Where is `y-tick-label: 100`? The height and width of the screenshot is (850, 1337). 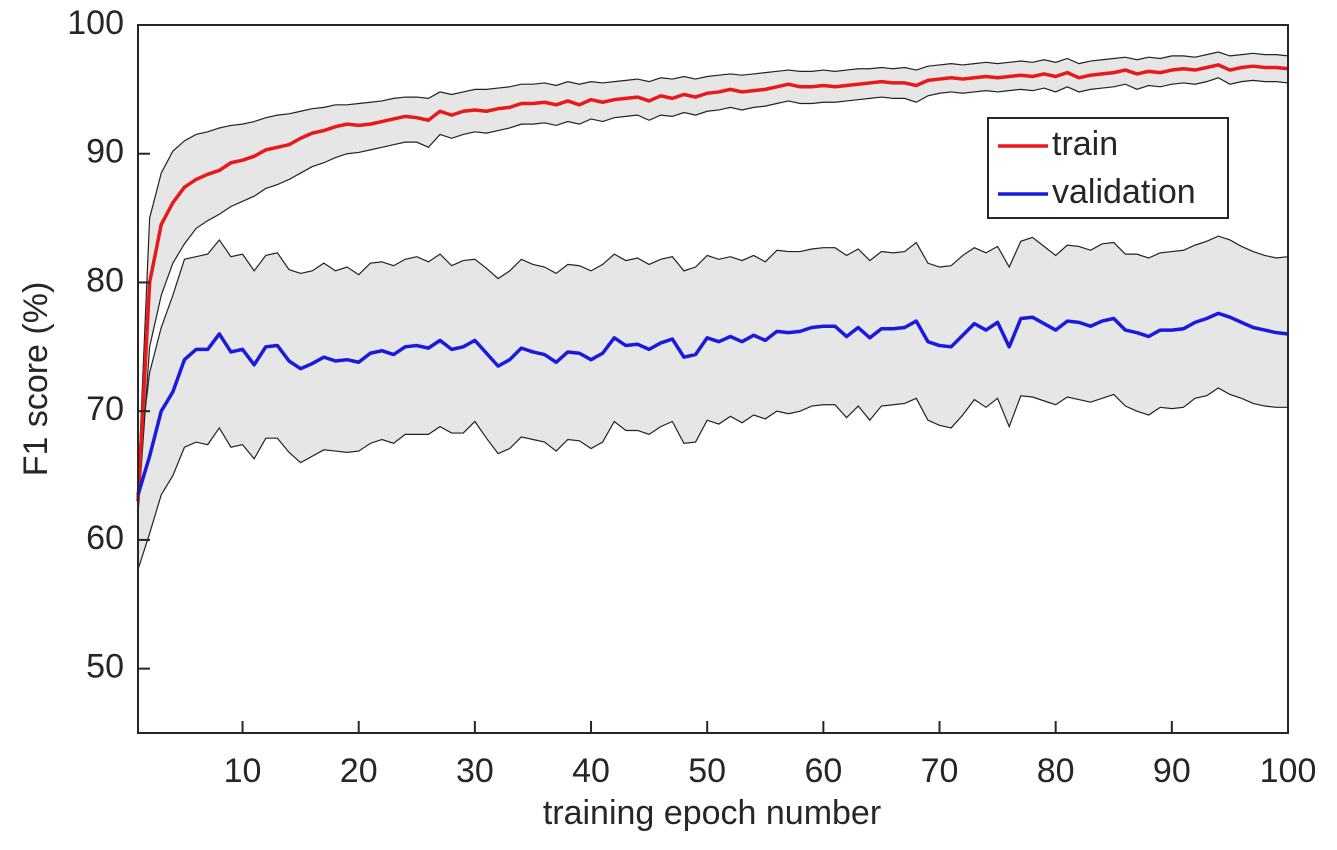
y-tick-label: 100 is located at coordinates (95, 23).